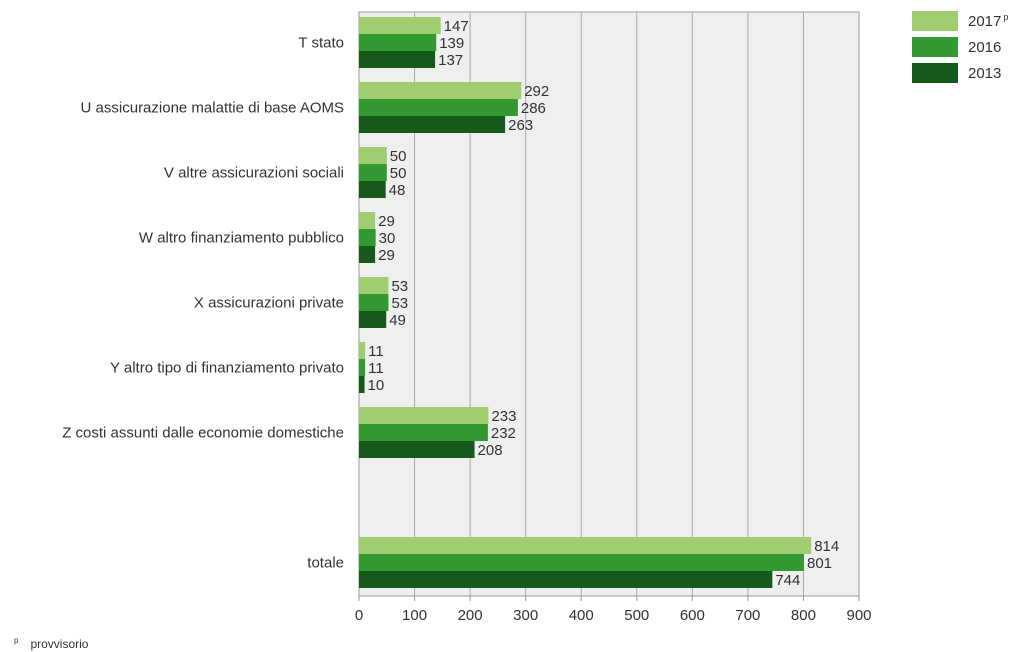 The width and height of the screenshot is (1016, 652). I want to click on value-label-2016-7: 801, so click(819, 563).